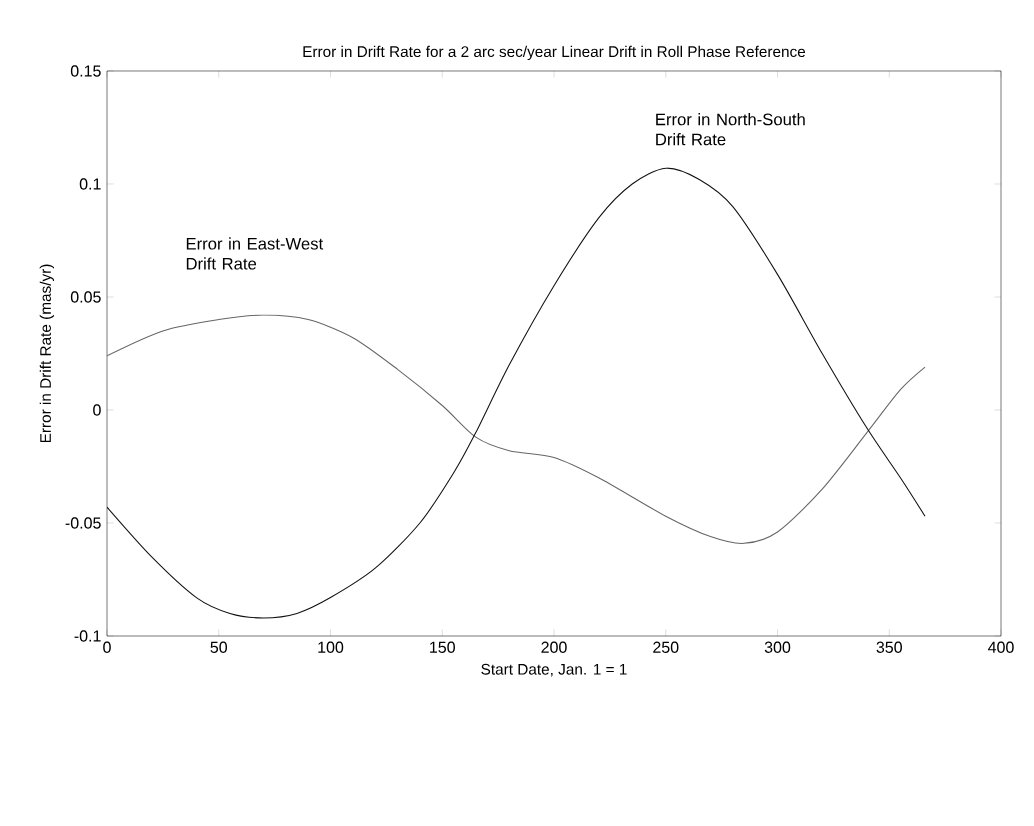 Image resolution: width=1034 pixels, height=826 pixels. What do you see at coordinates (666, 647) in the screenshot?
I see `x-tick-label: 250` at bounding box center [666, 647].